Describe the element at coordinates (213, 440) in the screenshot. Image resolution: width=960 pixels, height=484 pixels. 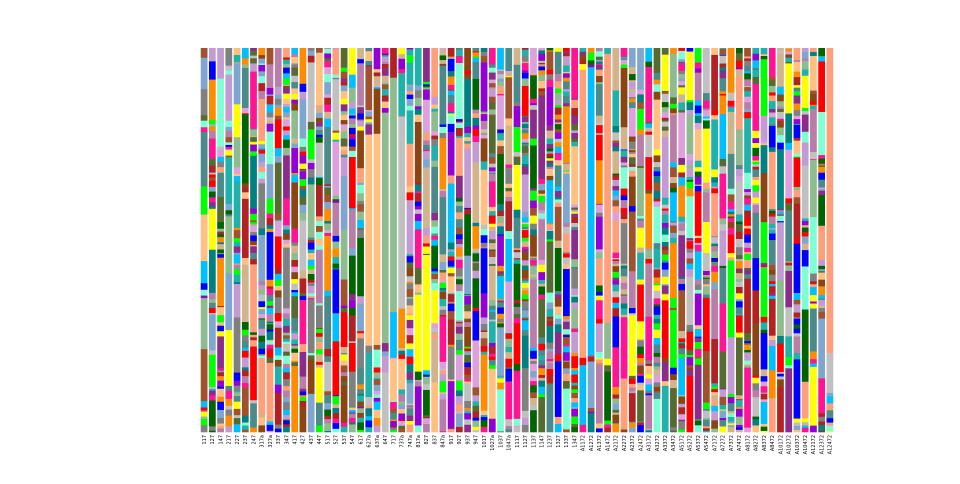
I see `x-tick-label: 127` at that location.